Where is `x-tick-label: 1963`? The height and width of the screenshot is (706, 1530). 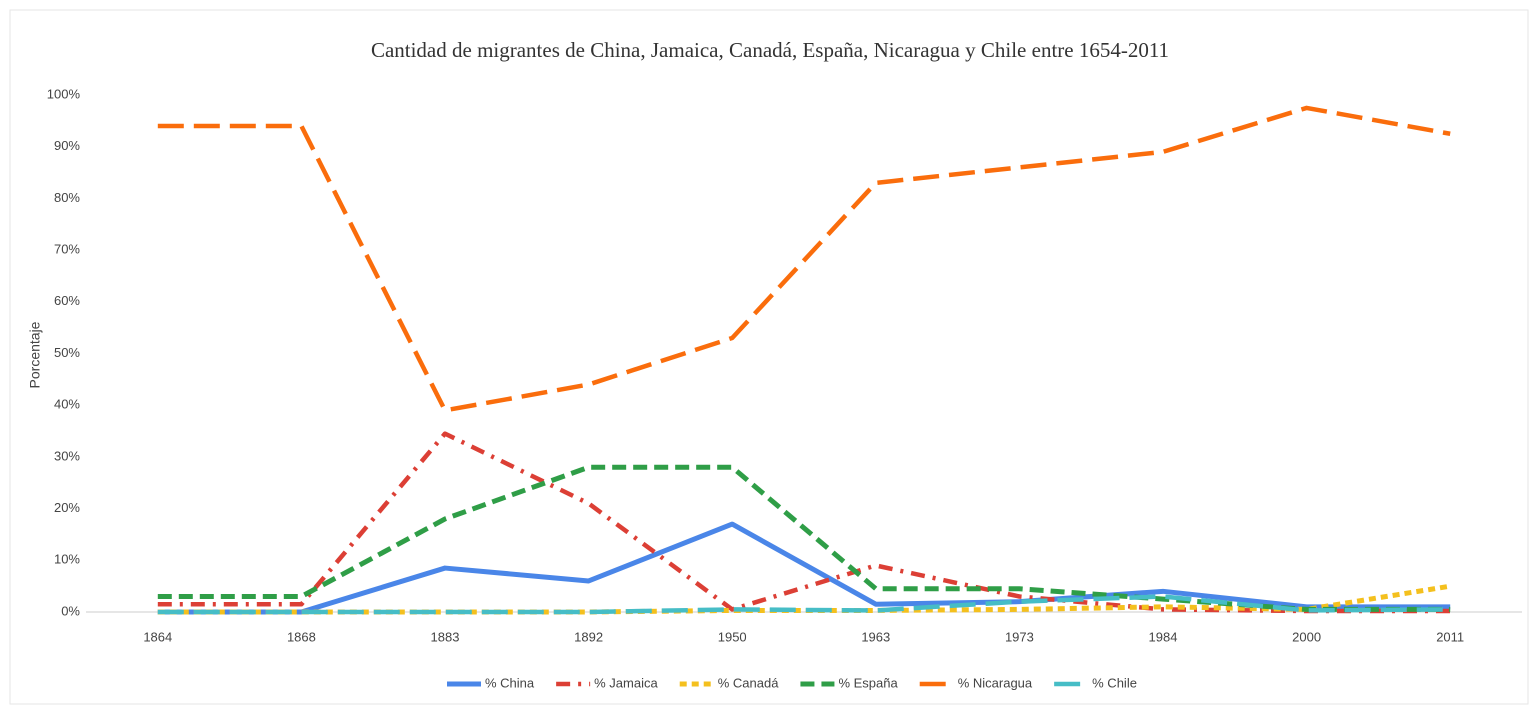
x-tick-label: 1963 is located at coordinates (875, 636).